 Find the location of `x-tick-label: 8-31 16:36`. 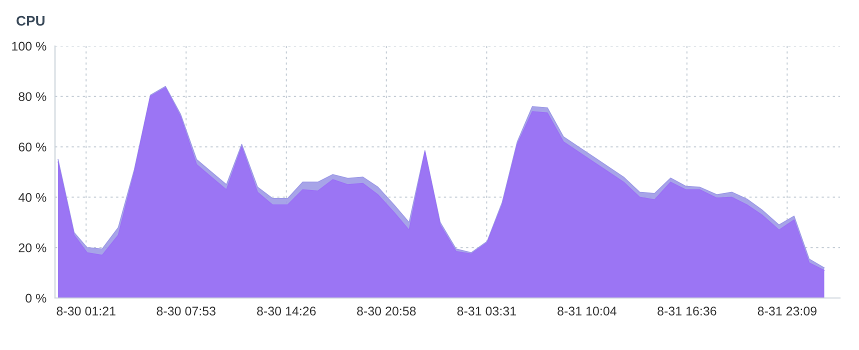

x-tick-label: 8-31 16:36 is located at coordinates (687, 311).